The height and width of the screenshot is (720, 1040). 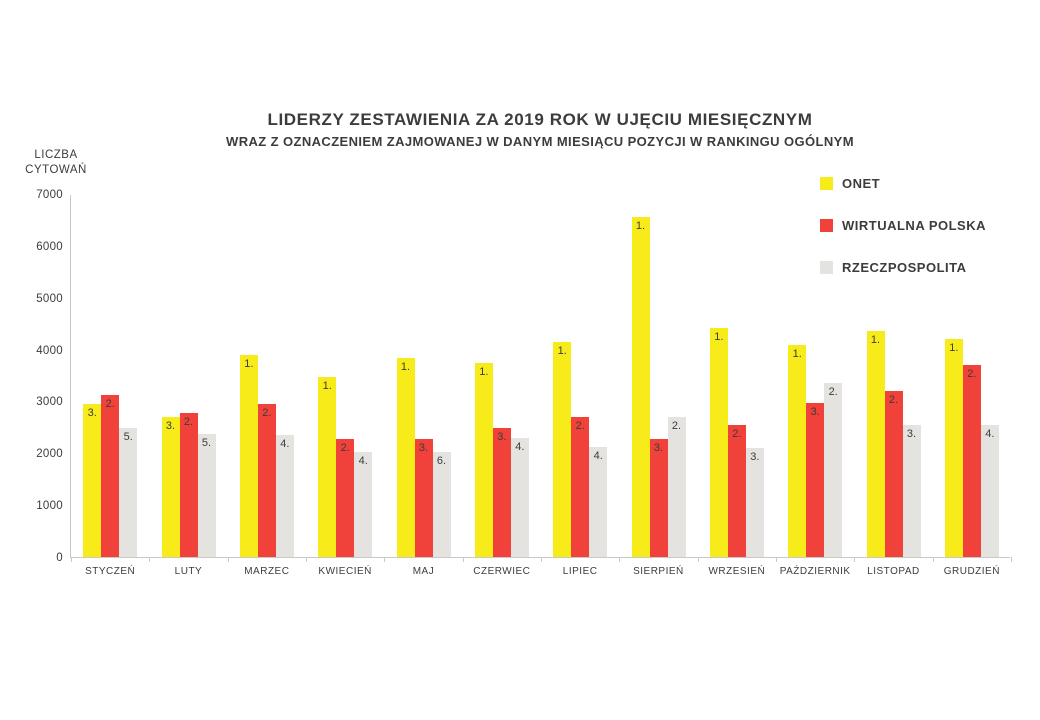 What do you see at coordinates (267, 571) in the screenshot?
I see `x-axis-label: MARZEC` at bounding box center [267, 571].